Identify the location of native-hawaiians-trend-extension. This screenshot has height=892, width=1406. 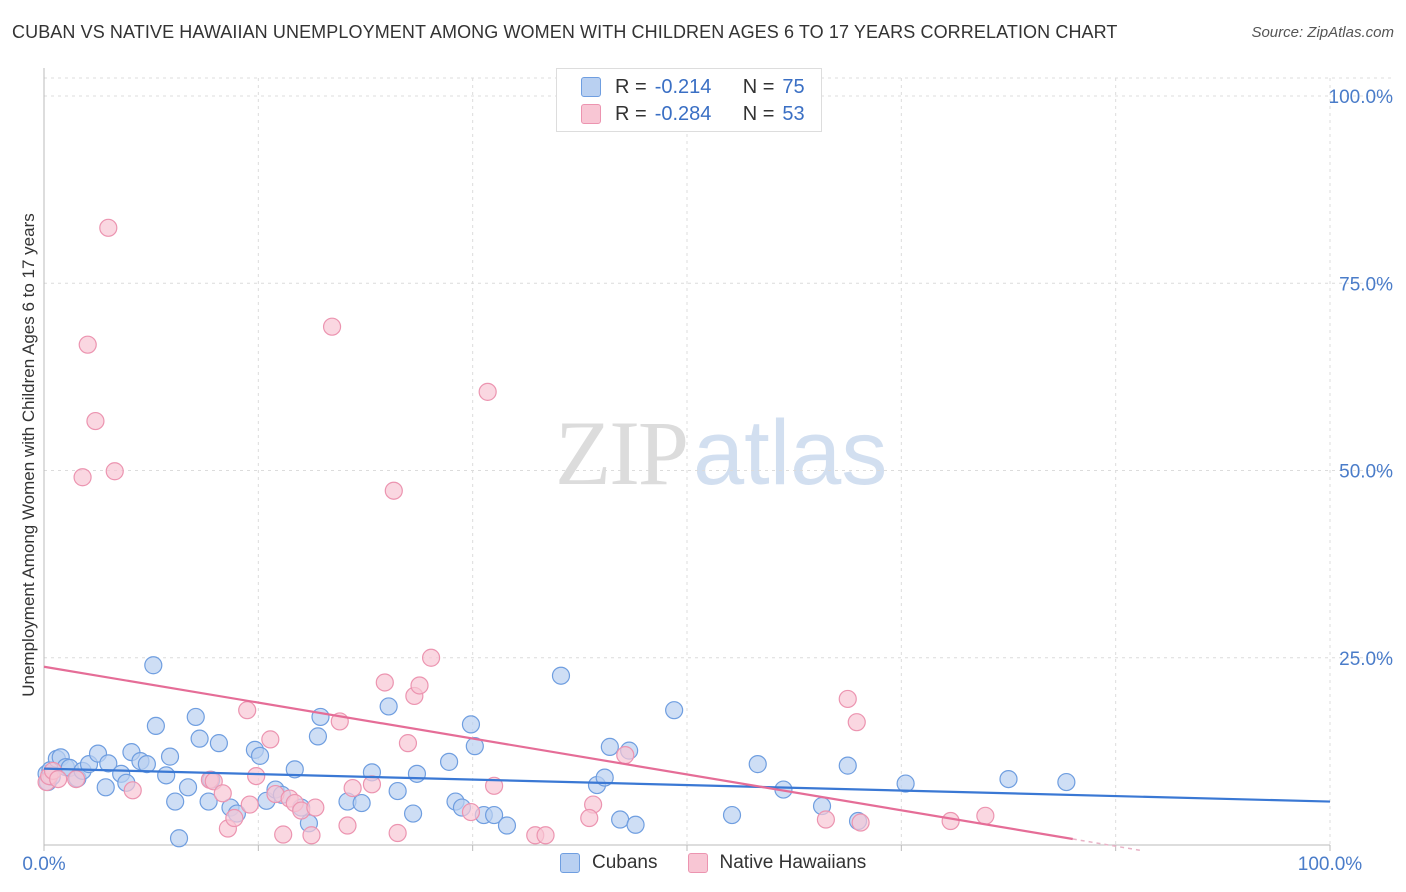
(1108, 845).